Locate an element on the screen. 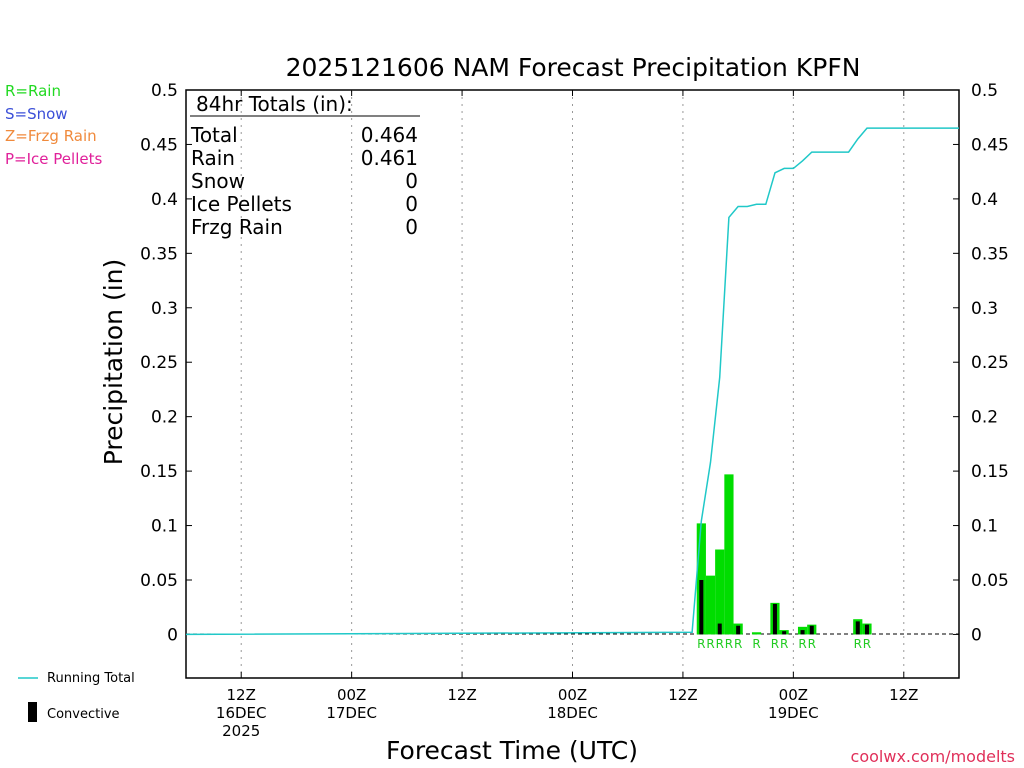 Image resolution: width=1024 pixels, height=768 pixels. x-tick-label: 18DEC is located at coordinates (572, 713).